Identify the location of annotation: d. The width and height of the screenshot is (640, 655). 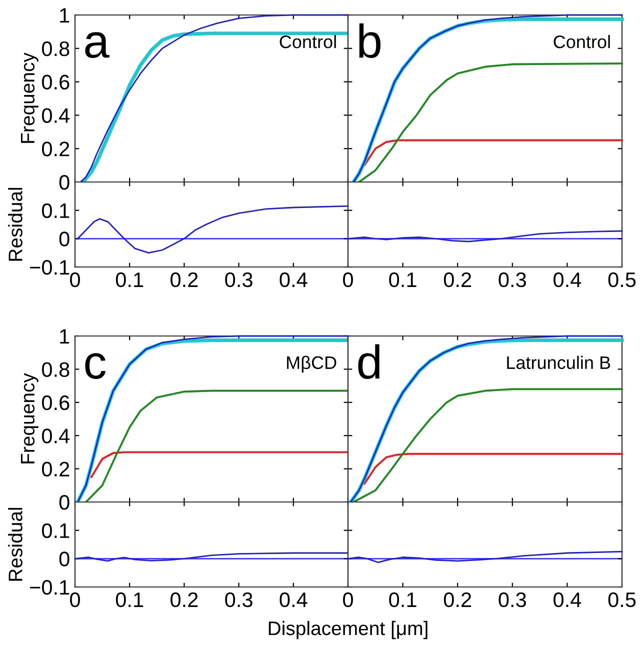
(369, 361).